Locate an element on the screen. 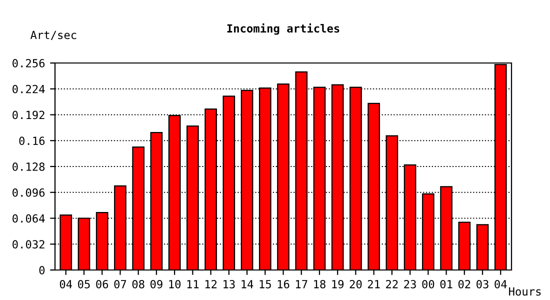 This screenshot has height=300, width=550. x-tick-label: 09 is located at coordinates (156, 284).